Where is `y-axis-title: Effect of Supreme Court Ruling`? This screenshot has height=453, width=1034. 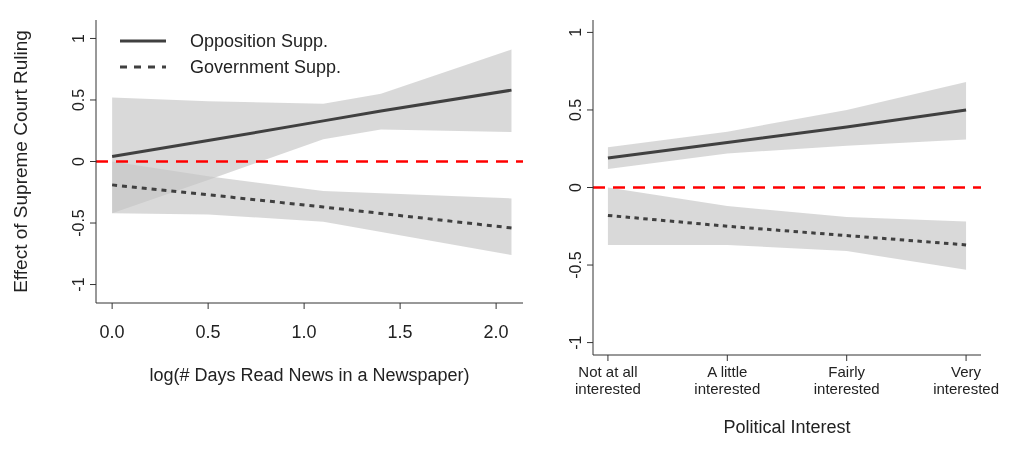 y-axis-title: Effect of Supreme Court Ruling is located at coordinates (20, 161).